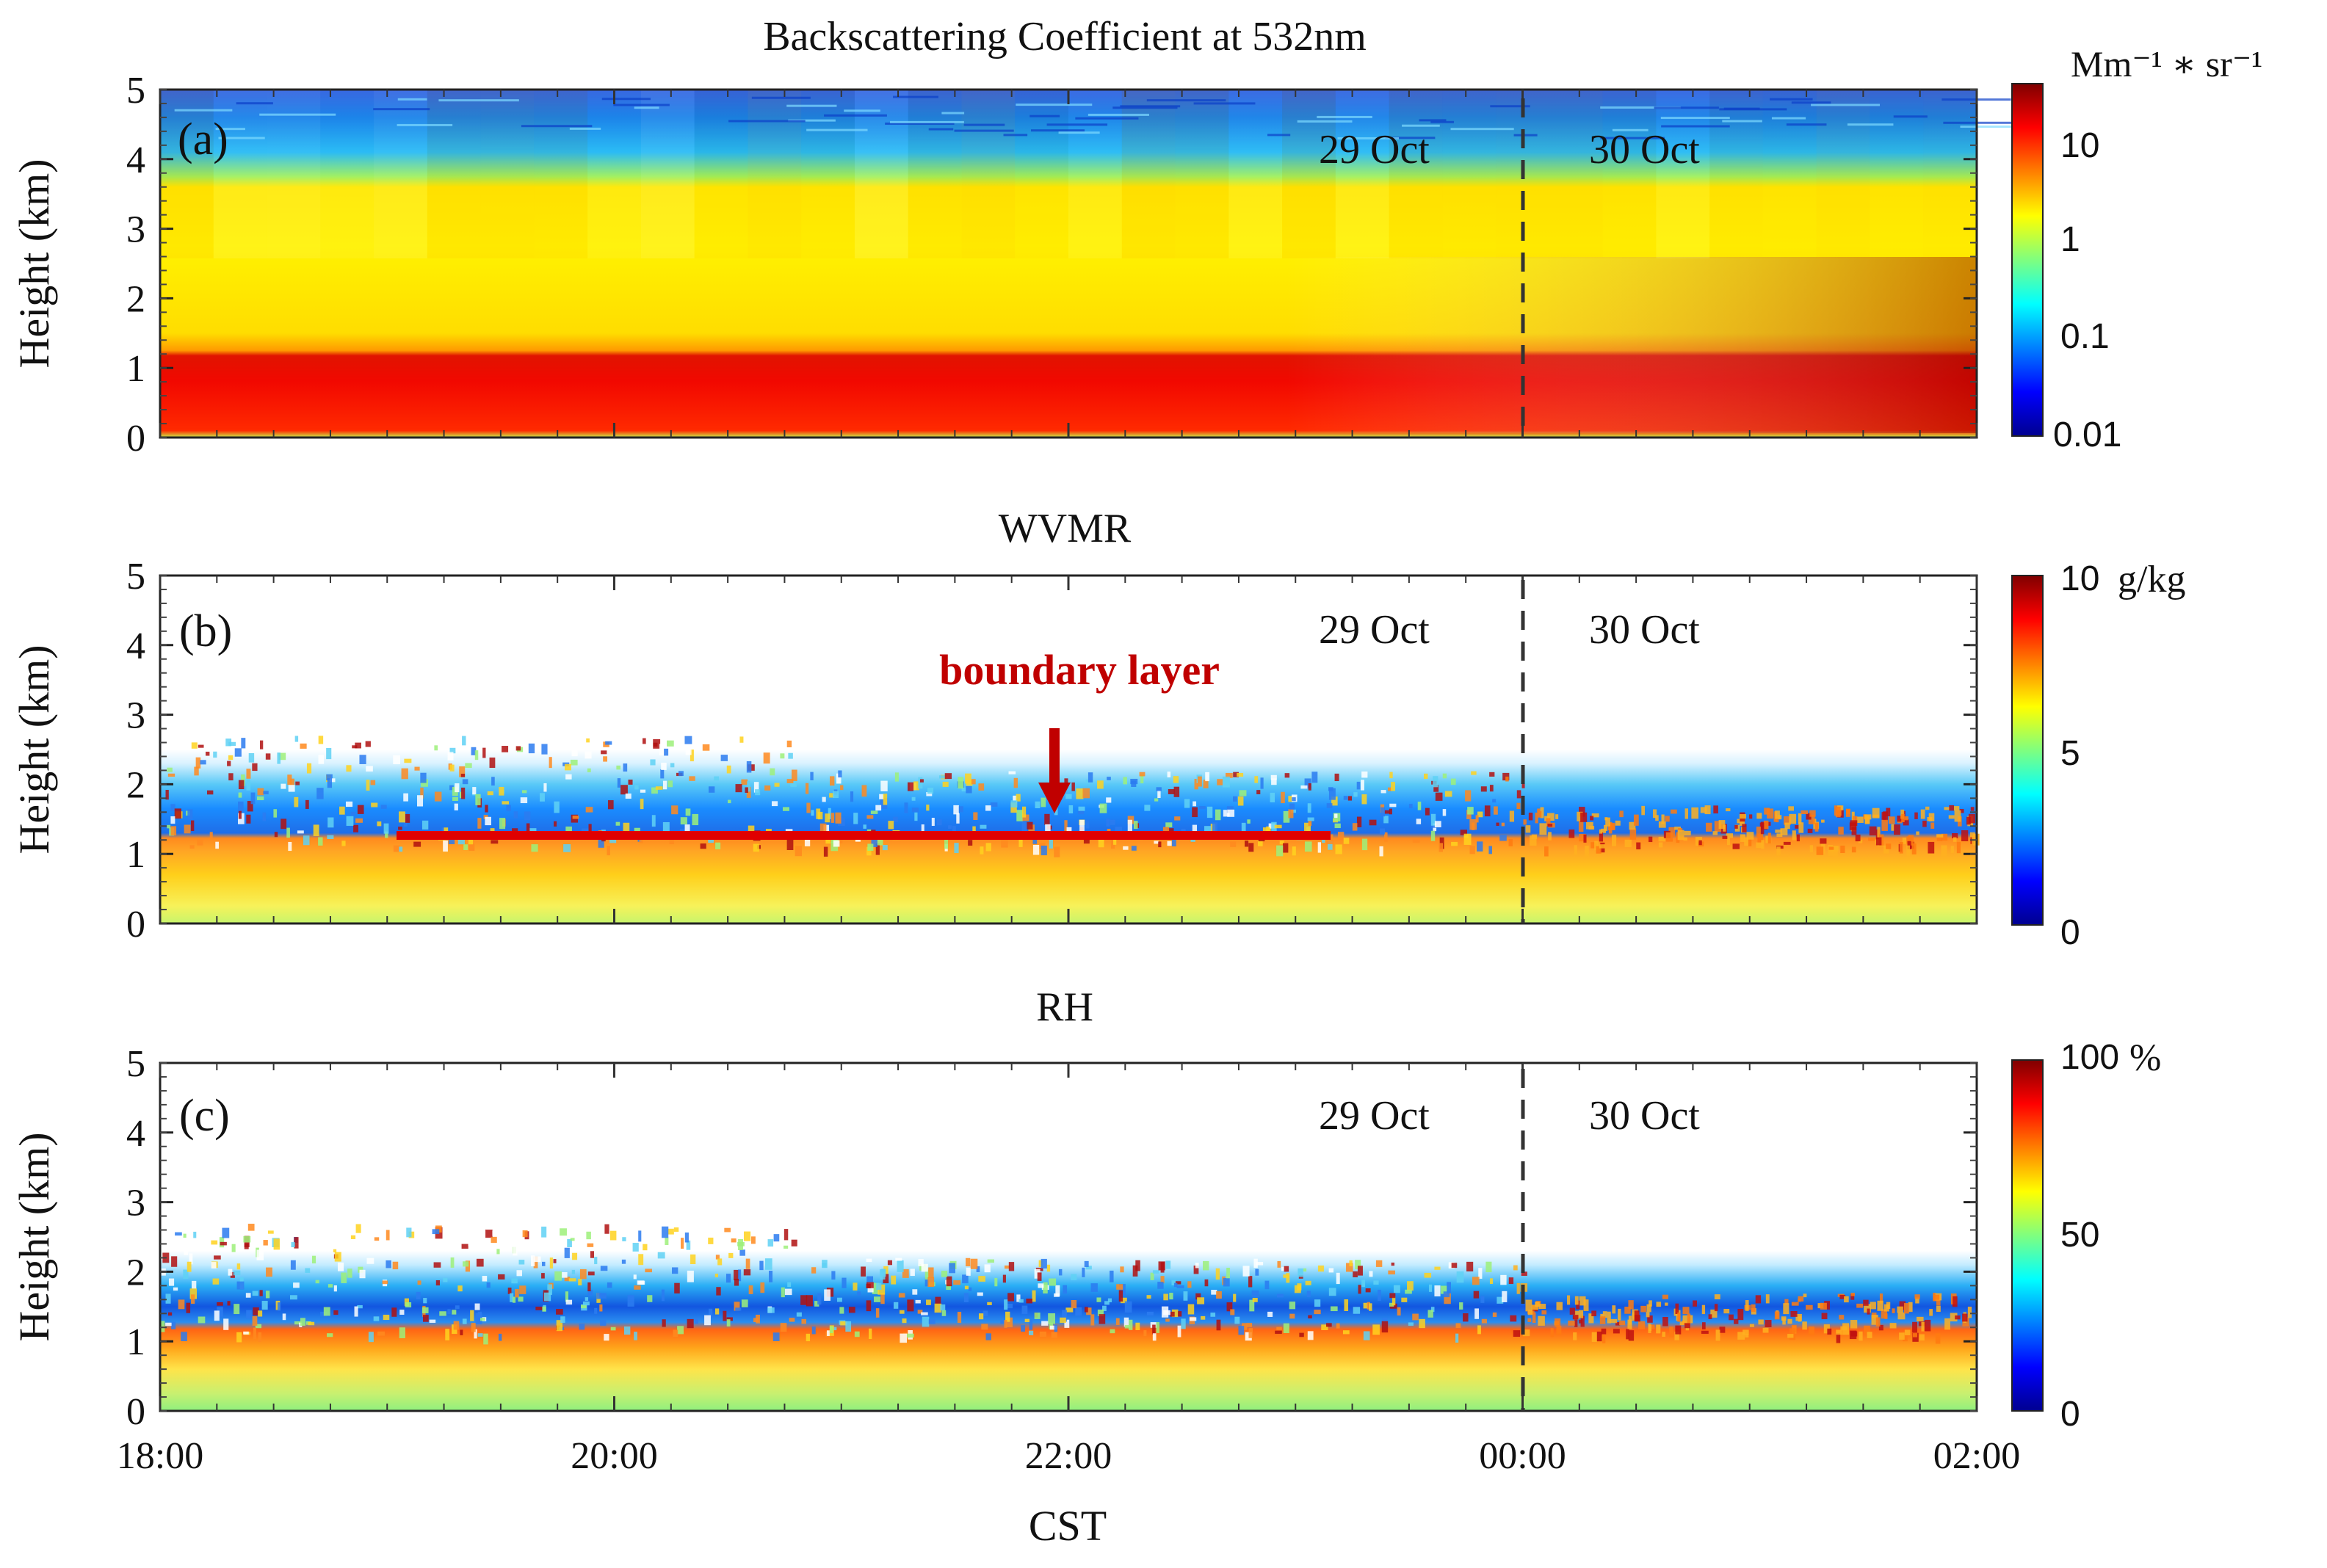 This screenshot has width=2327, height=1568. I want to click on profile-column, so click(1576, 174).